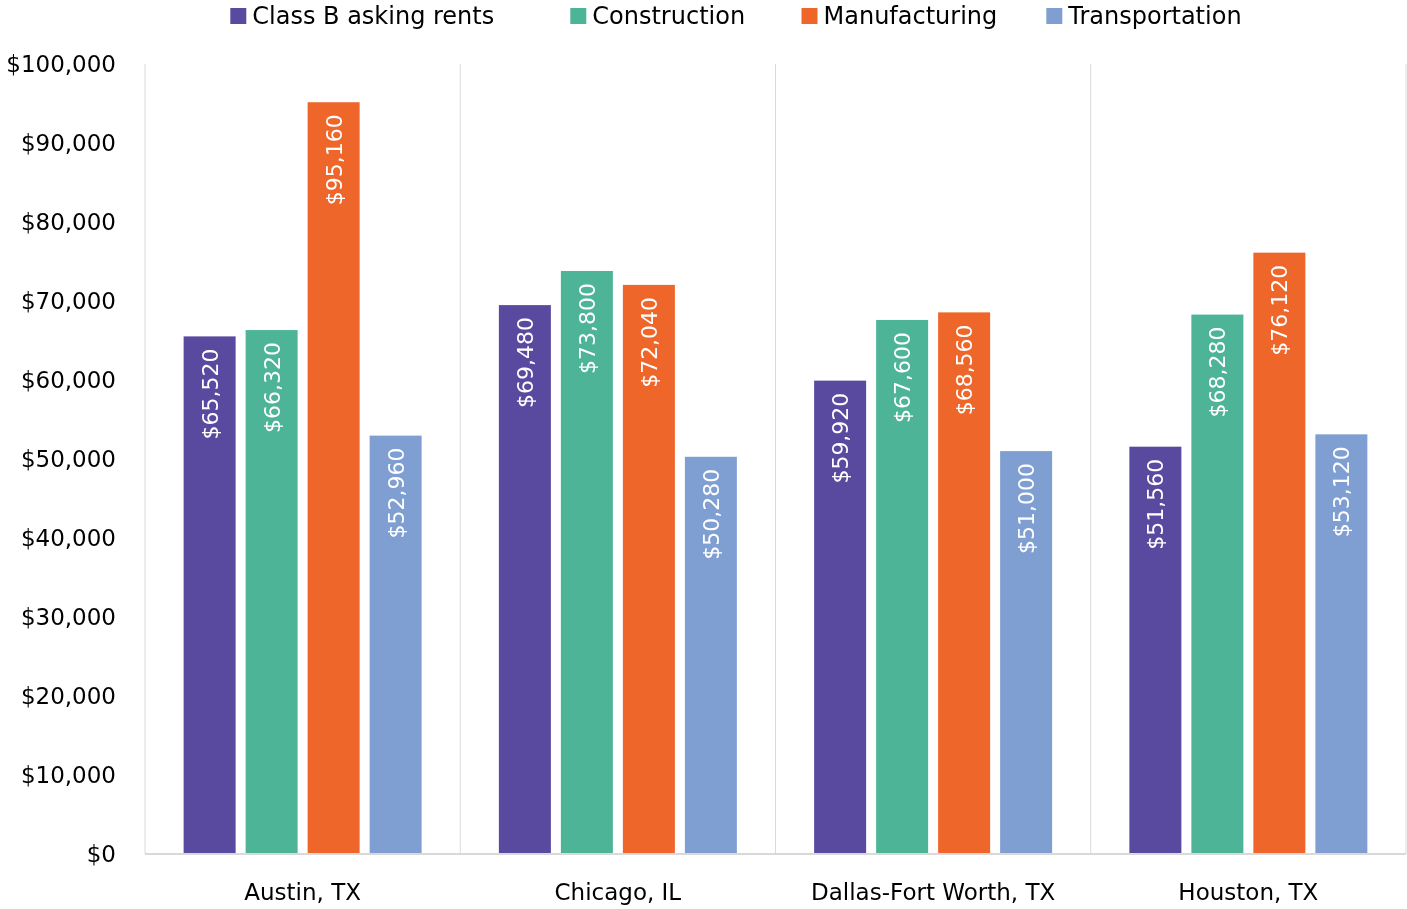 The image size is (1407, 909). What do you see at coordinates (933, 892) in the screenshot?
I see `x-tick-label: Dallas-Fort Worth, TX` at bounding box center [933, 892].